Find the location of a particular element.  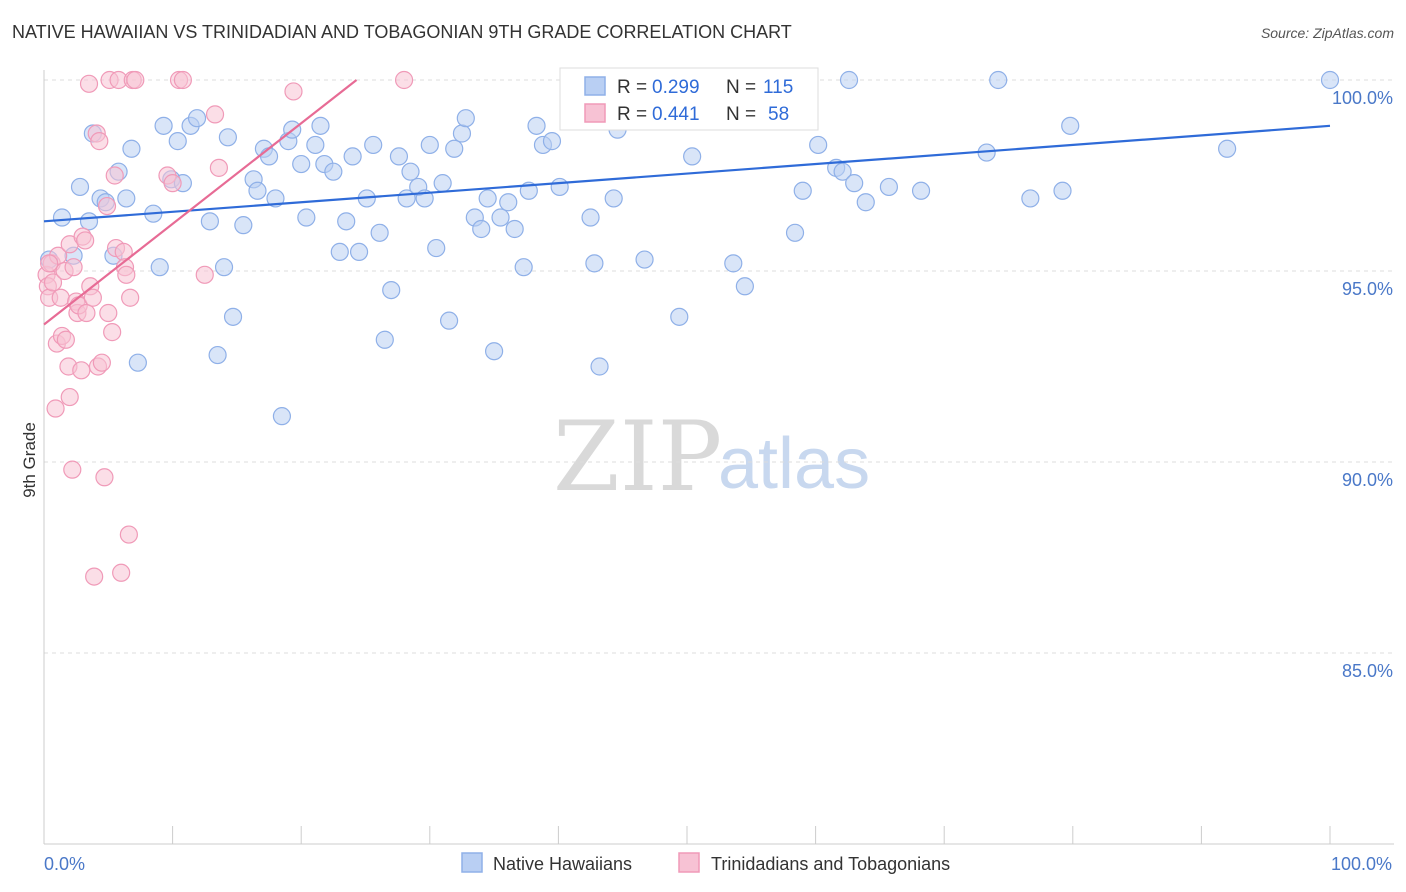

y-tick-label: 90.0% is located at coordinates (1367, 480).